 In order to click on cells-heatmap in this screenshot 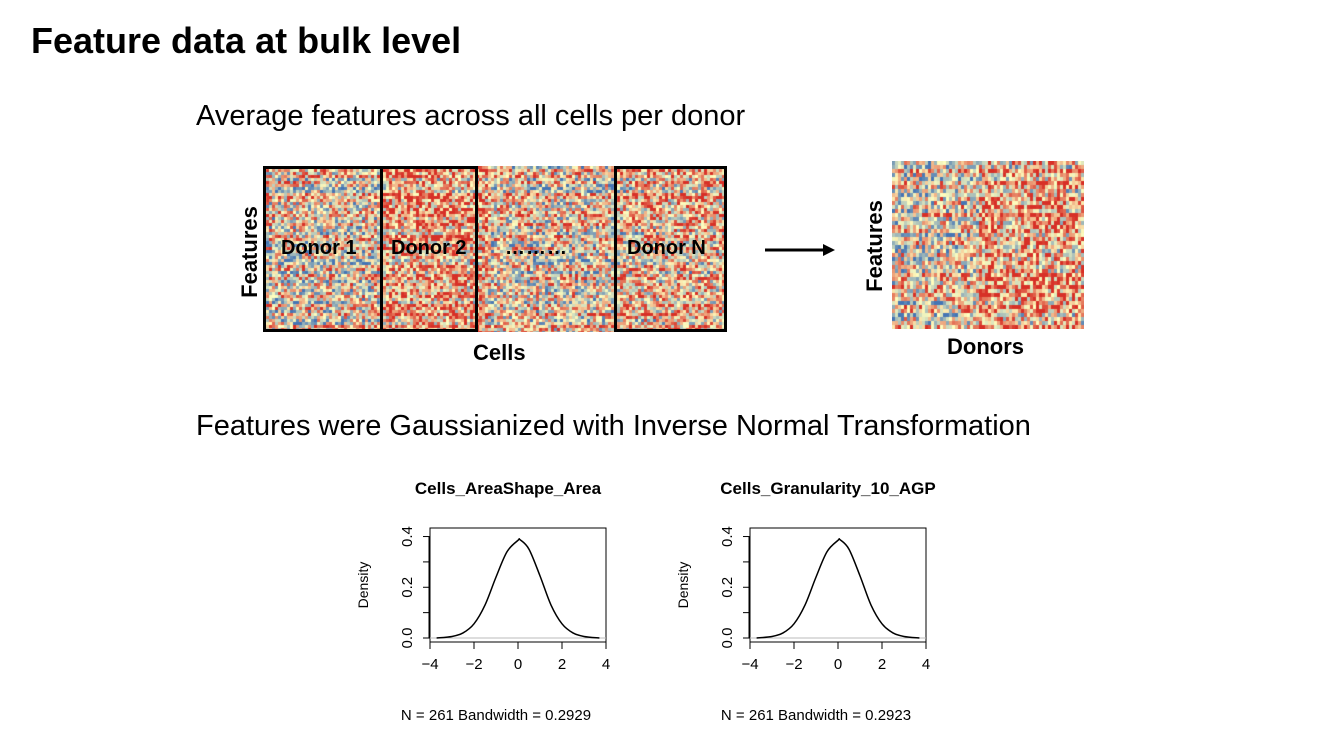, I will do `click(494, 249)`.